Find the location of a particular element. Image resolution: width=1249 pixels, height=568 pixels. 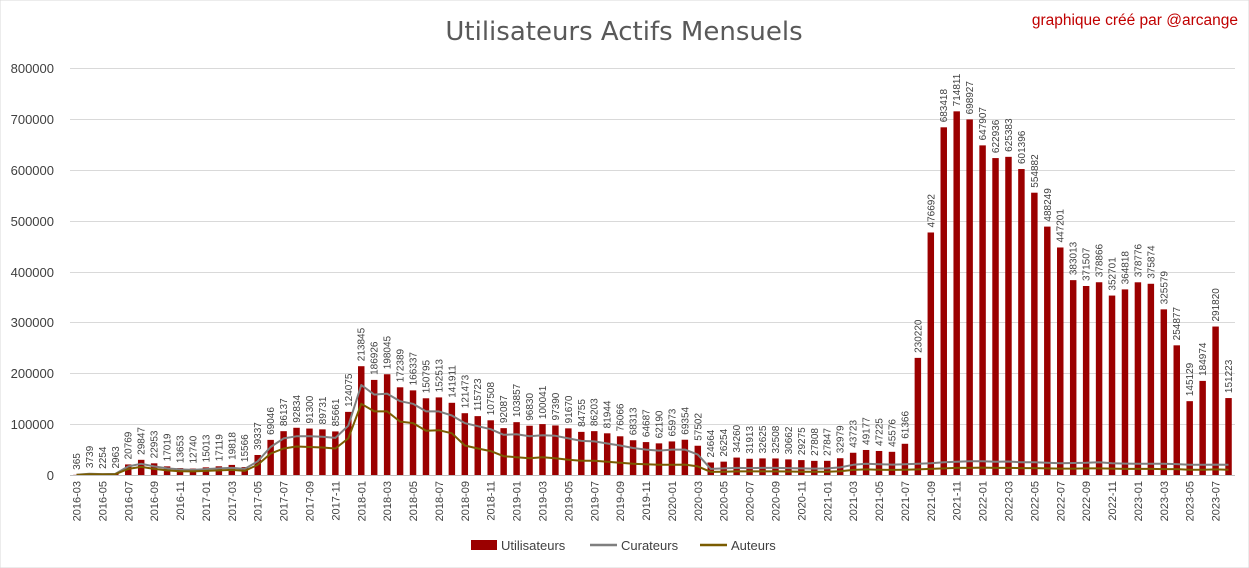

data-label: 81944 is located at coordinates (608, 414).